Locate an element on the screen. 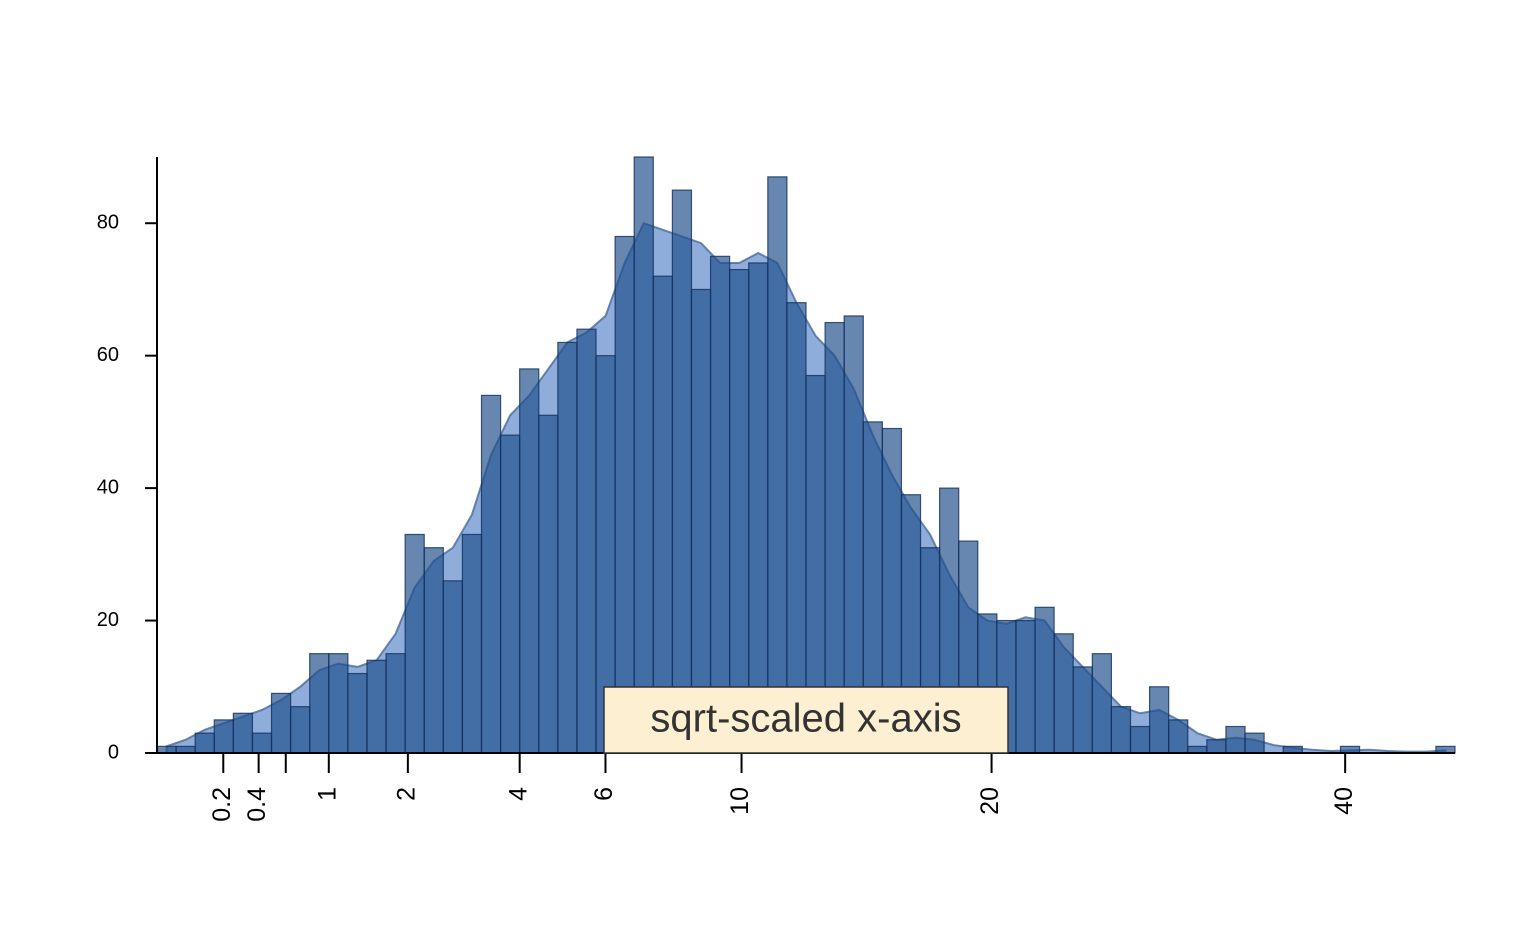  annotation: sqrt-scaled x-axis is located at coordinates (806, 720).